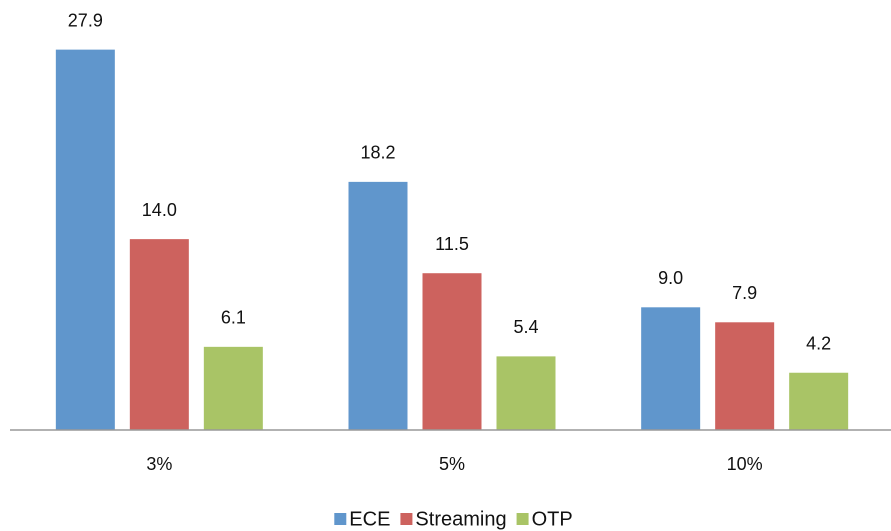 This screenshot has height=531, width=891. Describe the element at coordinates (377, 153) in the screenshot. I see `value-label: 18.2` at that location.